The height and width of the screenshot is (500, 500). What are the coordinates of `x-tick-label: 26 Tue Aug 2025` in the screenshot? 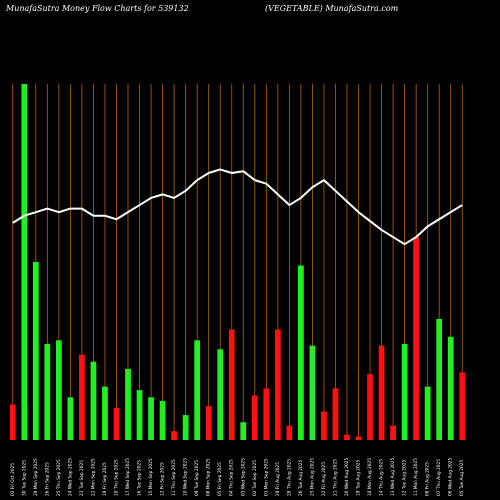 It's located at (301, 478).